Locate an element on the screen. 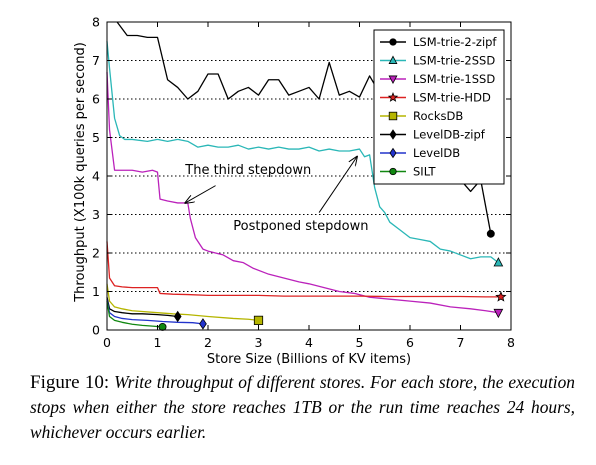 Image resolution: width=596 pixels, height=465 pixels. y-tick-label: 6 is located at coordinates (96, 99).